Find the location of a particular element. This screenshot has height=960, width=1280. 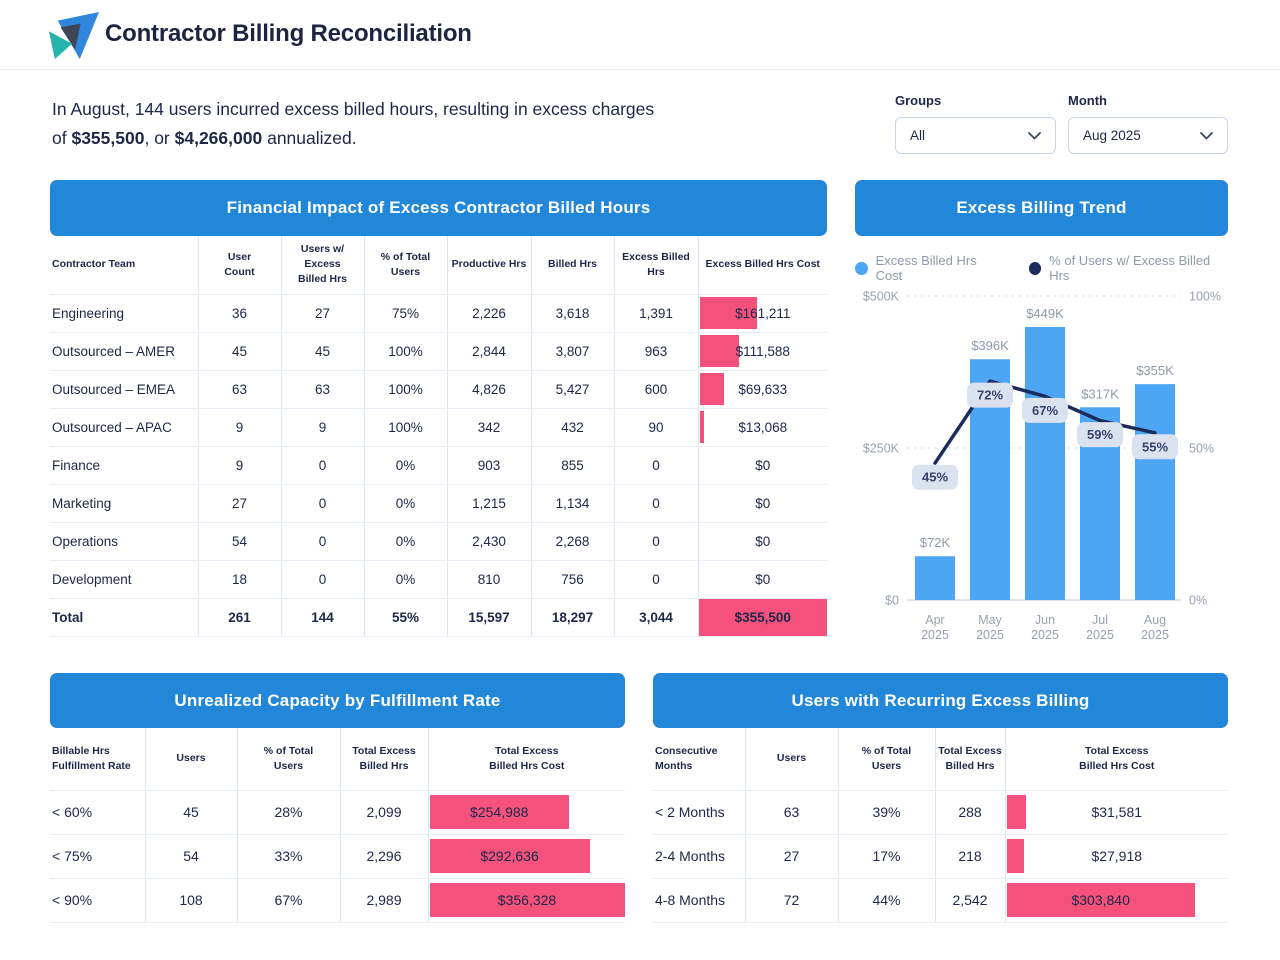

cost-value: $31,581 is located at coordinates (1117, 812).